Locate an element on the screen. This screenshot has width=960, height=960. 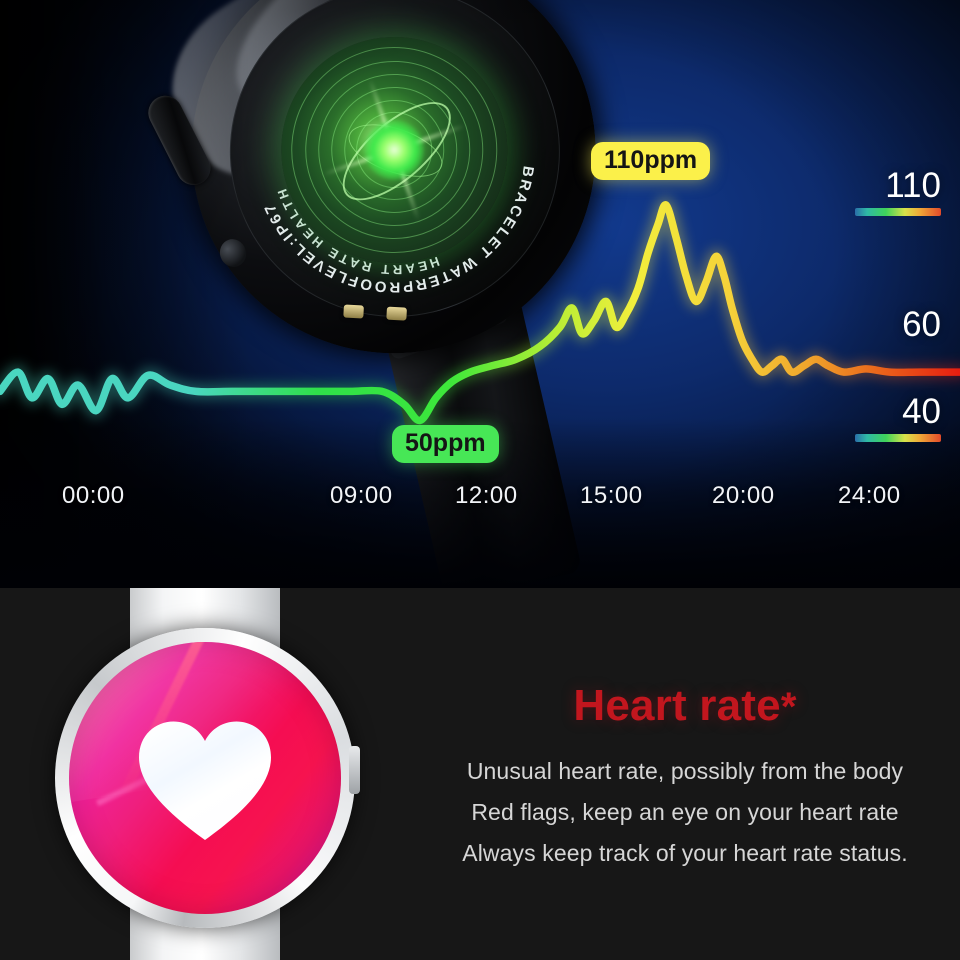
x-axis-tick: 20:00 is located at coordinates (743, 495).